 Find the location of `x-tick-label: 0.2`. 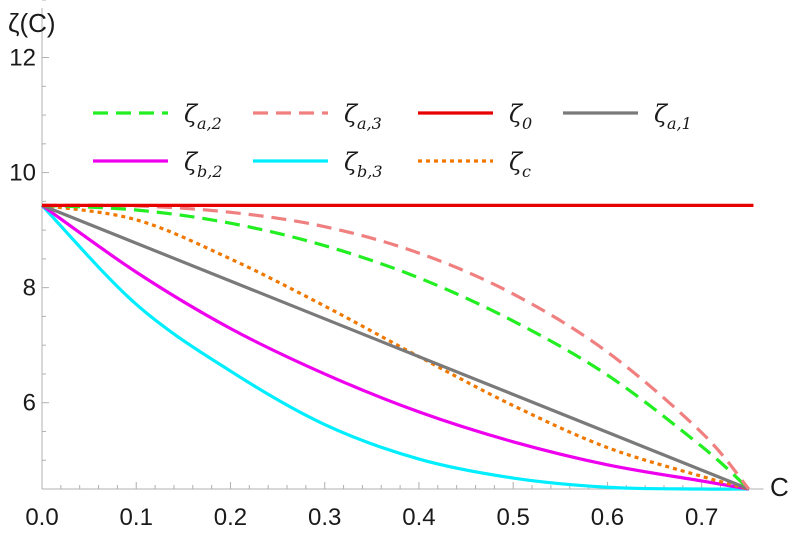

x-tick-label: 0.2 is located at coordinates (230, 517).